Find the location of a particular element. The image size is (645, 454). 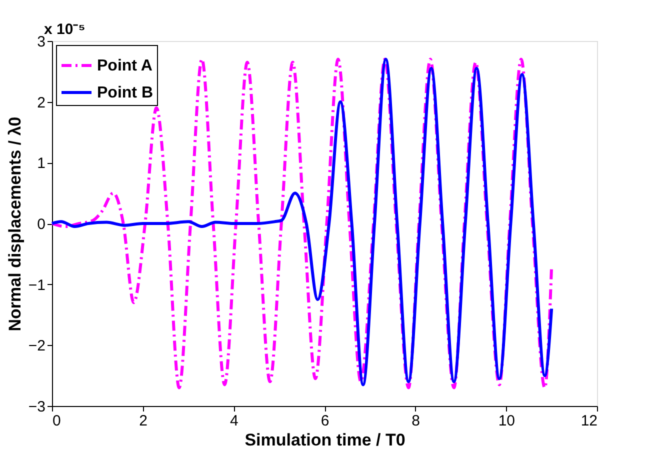

x-tick-label: 8 is located at coordinates (416, 421).